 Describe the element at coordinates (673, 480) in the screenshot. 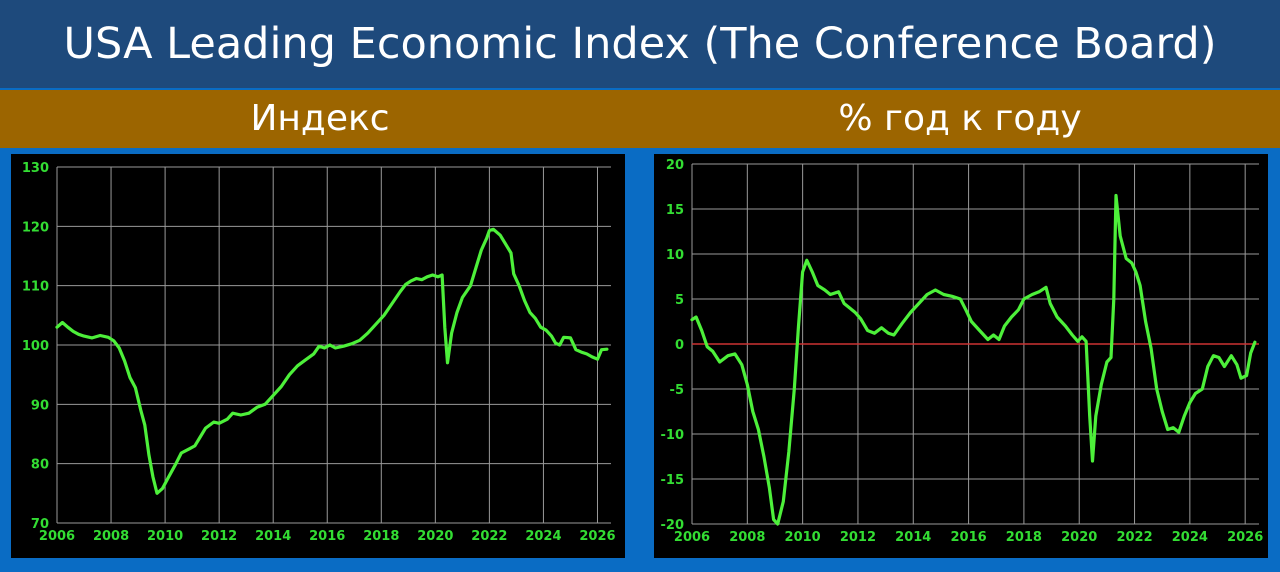

I see `y-tick-label: -15` at that location.